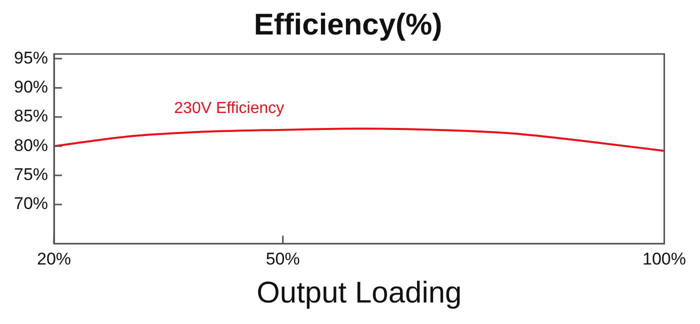  Describe the element at coordinates (359, 140) in the screenshot. I see `line-series` at that location.